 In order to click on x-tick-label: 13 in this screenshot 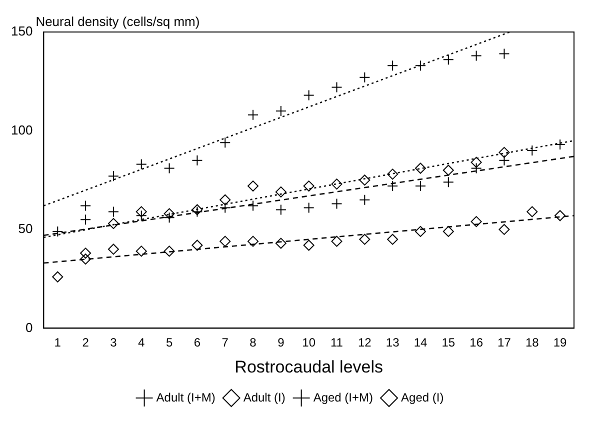, I will do `click(393, 343)`.